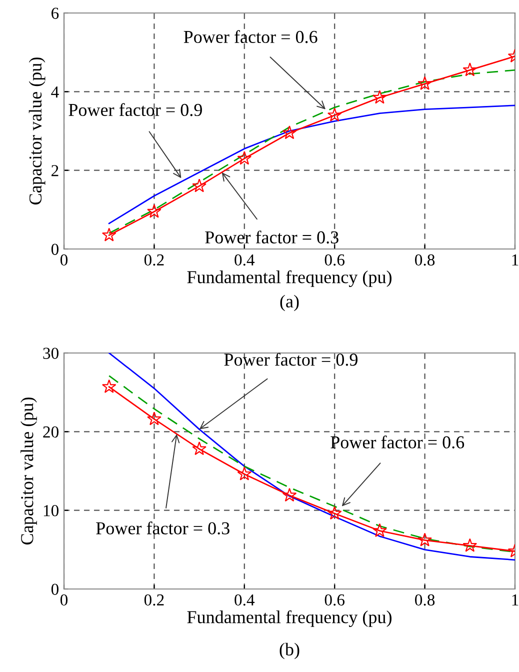 This screenshot has width=519, height=672. What do you see at coordinates (55, 92) in the screenshot?
I see `y-tick-label: 4` at bounding box center [55, 92].